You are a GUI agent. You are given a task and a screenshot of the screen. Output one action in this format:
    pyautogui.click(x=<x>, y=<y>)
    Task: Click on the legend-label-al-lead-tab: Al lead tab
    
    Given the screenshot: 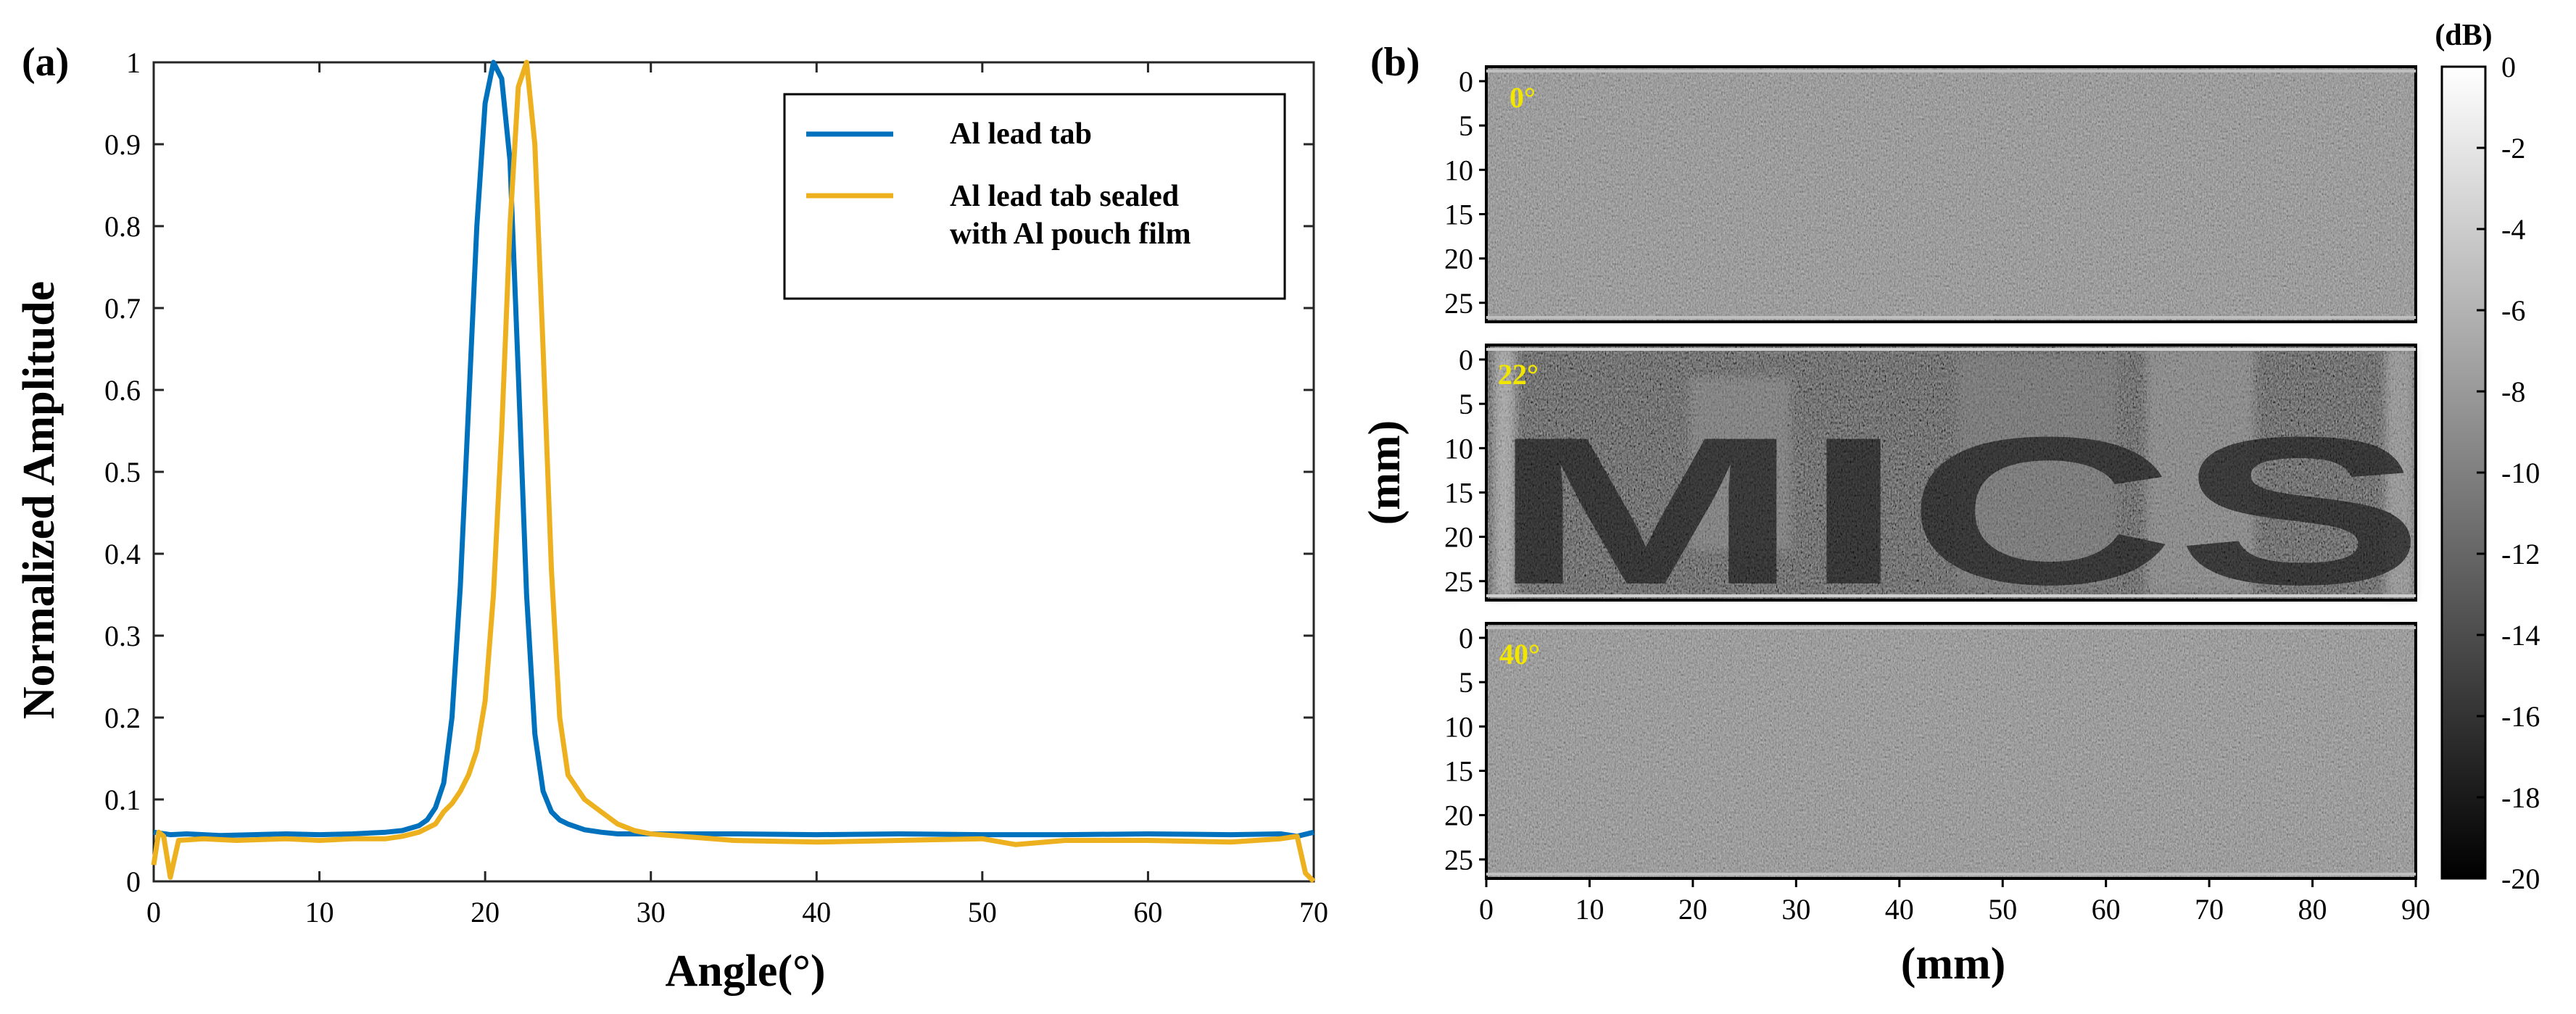 What is the action you would take?
    pyautogui.click(x=1021, y=134)
    